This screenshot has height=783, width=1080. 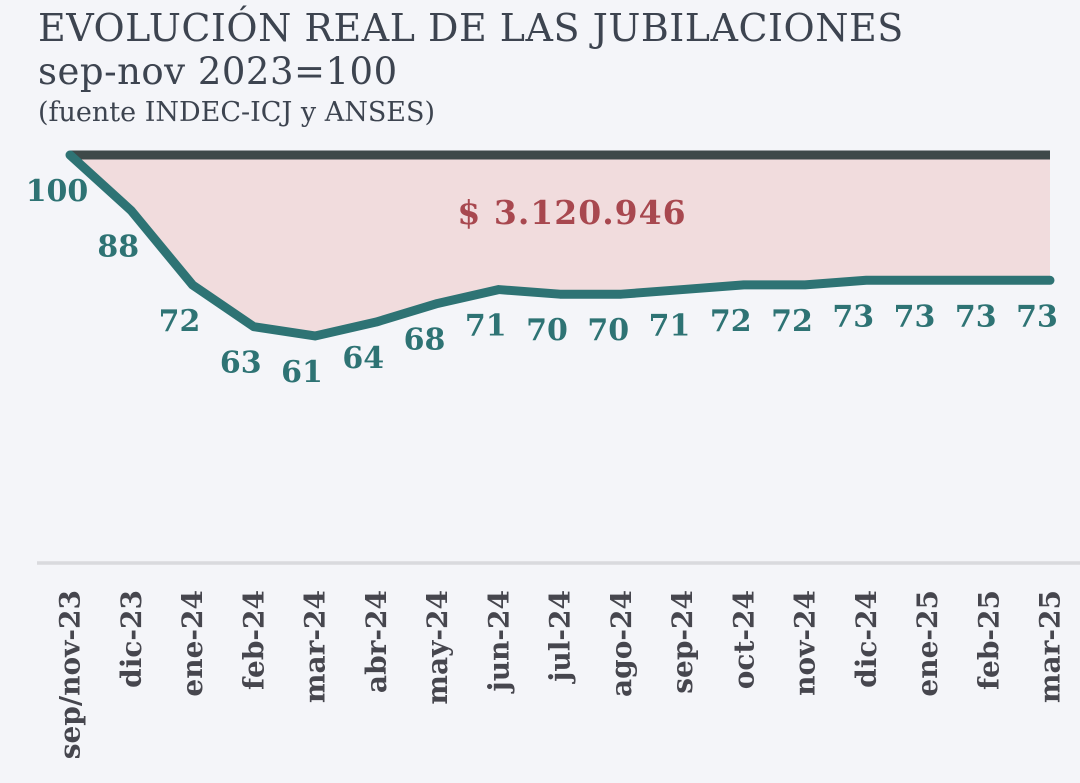 I want to click on x-tick-label: dic-24, so click(x=866, y=639).